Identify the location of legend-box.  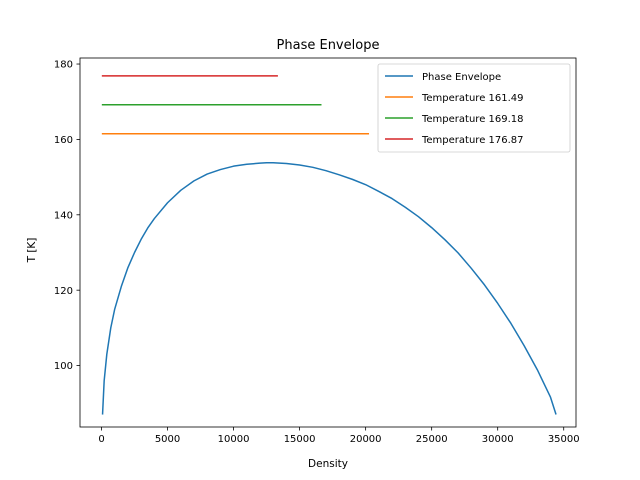
(474, 108).